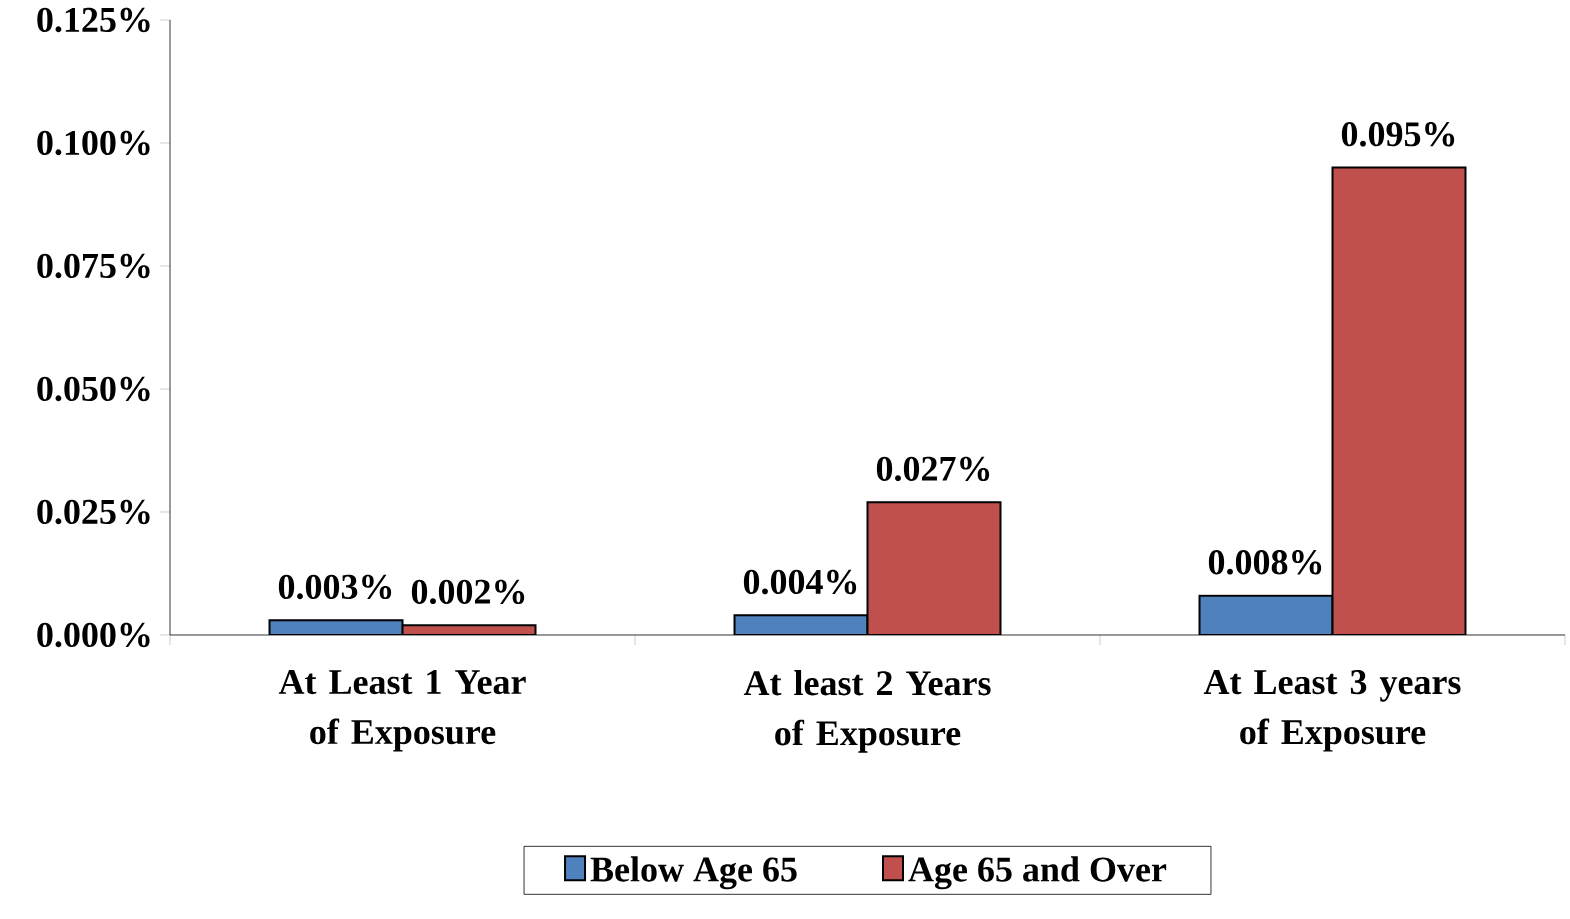 The width and height of the screenshot is (1570, 919). Describe the element at coordinates (867, 711) in the screenshot. I see `x-tick-label: At least 2 Years of Exposure` at that location.